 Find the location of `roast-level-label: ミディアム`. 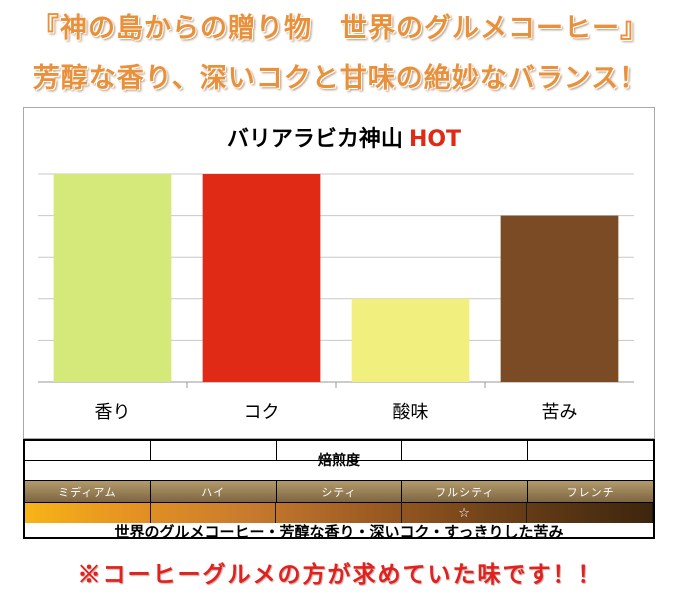

roast-level-label: ミディアム is located at coordinates (88, 491).